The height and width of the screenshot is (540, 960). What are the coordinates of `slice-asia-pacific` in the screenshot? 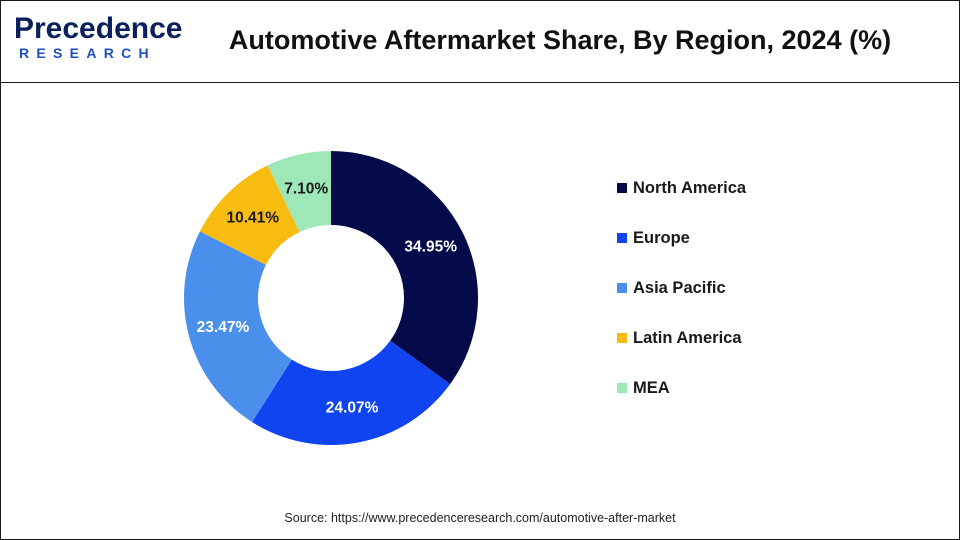 It's located at (237, 327).